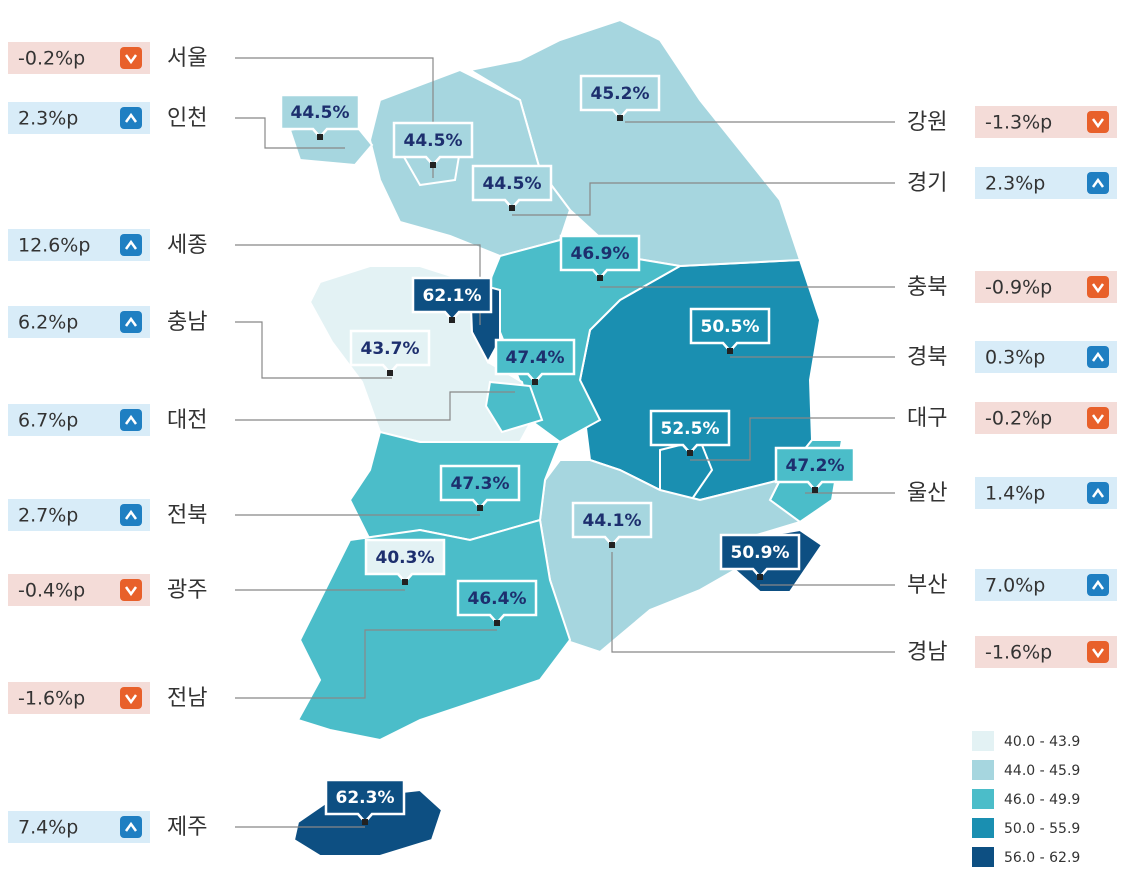  I want to click on region-value: 46.4%, so click(497, 599).